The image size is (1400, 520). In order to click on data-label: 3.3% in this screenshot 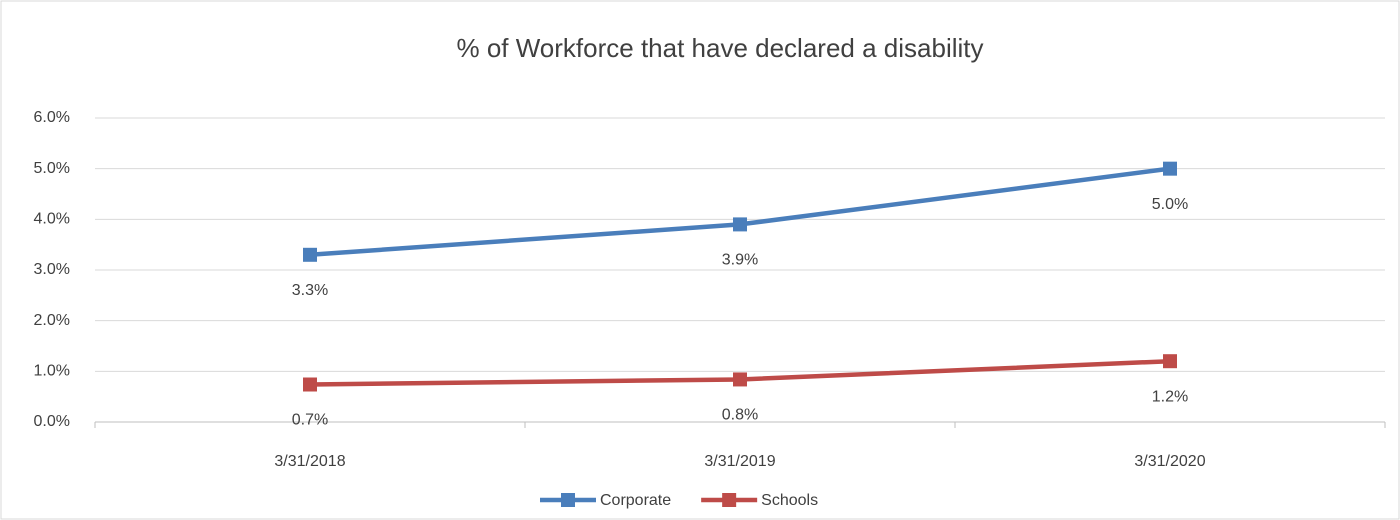, I will do `click(310, 290)`.